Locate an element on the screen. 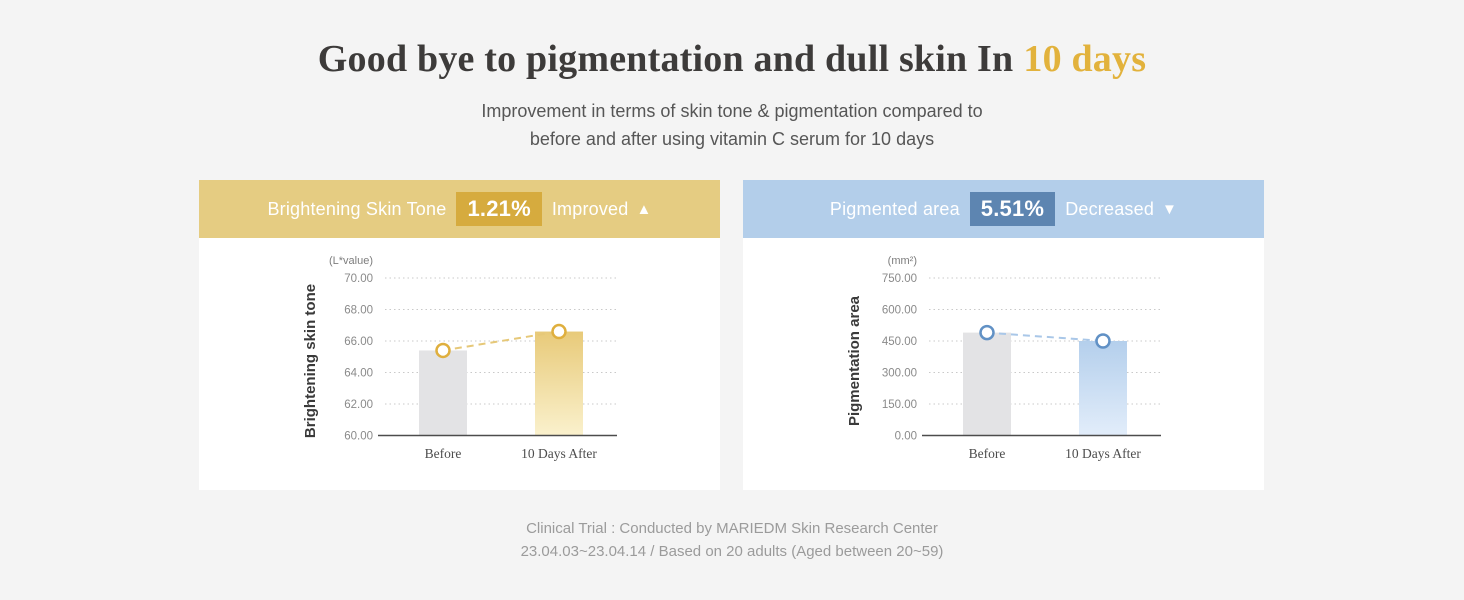  y-tick-label: 0.00 is located at coordinates (906, 437).